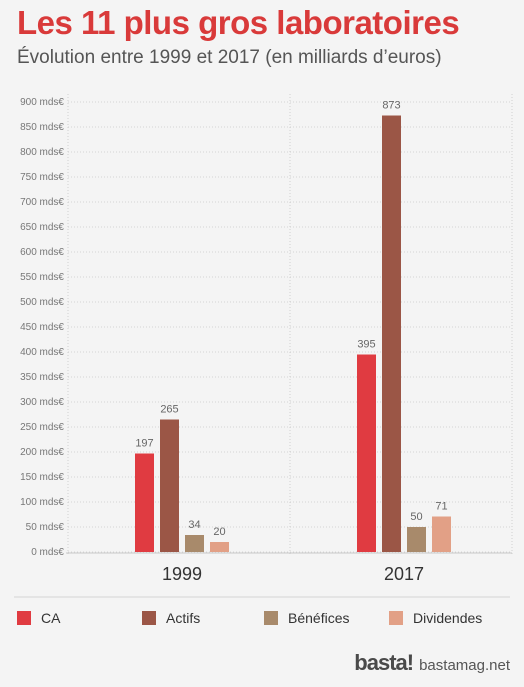 Image resolution: width=524 pixels, height=687 pixels. Describe the element at coordinates (42, 352) in the screenshot. I see `y-tick-label: 400 mds€` at that location.